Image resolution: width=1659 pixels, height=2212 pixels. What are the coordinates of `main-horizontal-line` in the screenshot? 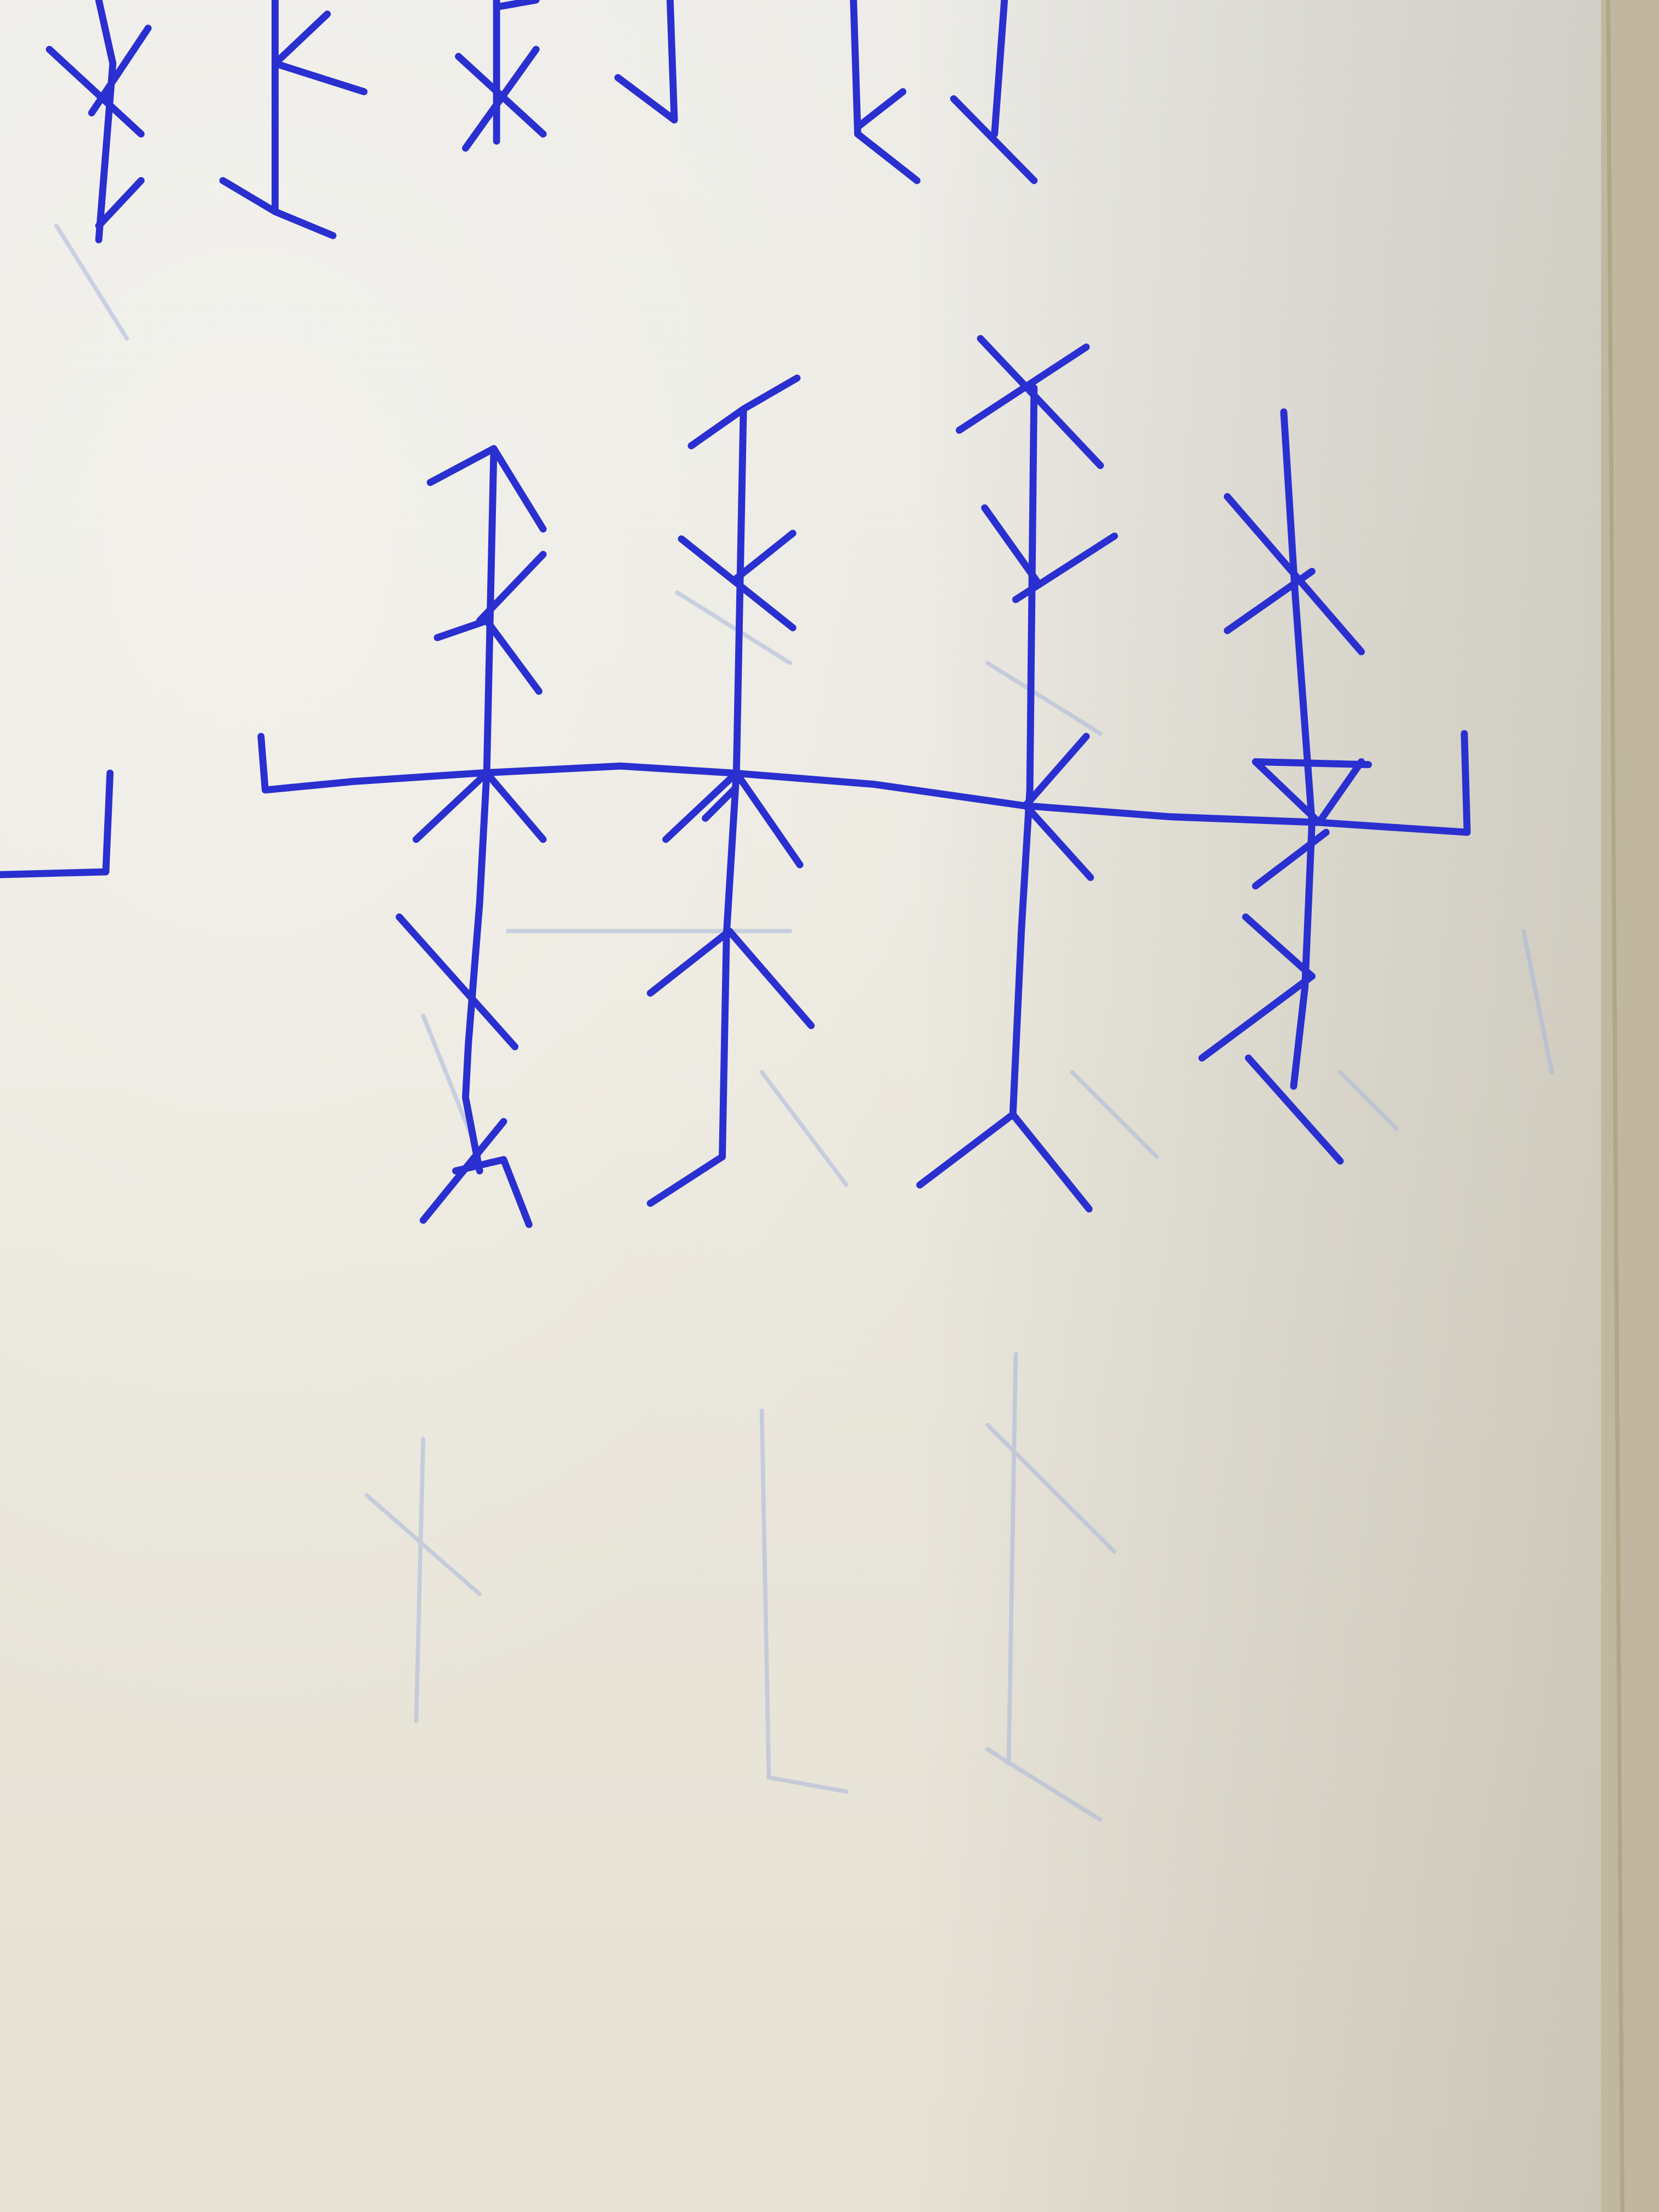 It's located at (864, 783).